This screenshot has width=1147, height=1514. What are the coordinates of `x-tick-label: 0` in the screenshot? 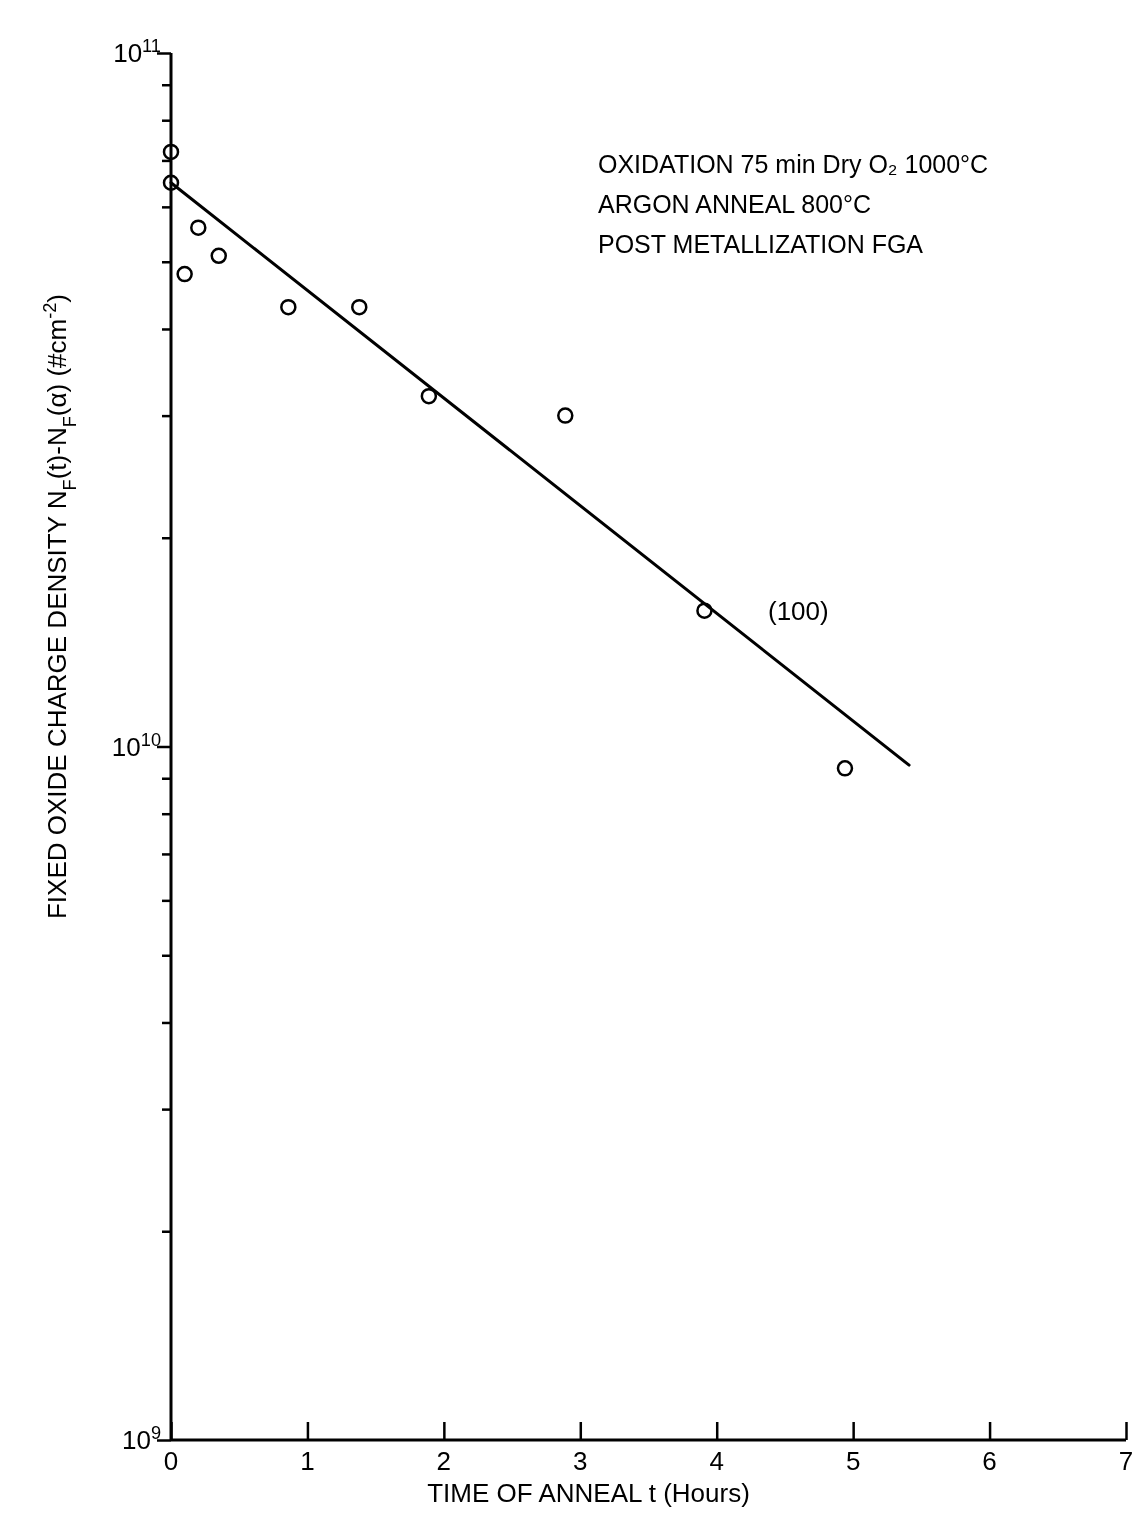 It's located at (171, 1461).